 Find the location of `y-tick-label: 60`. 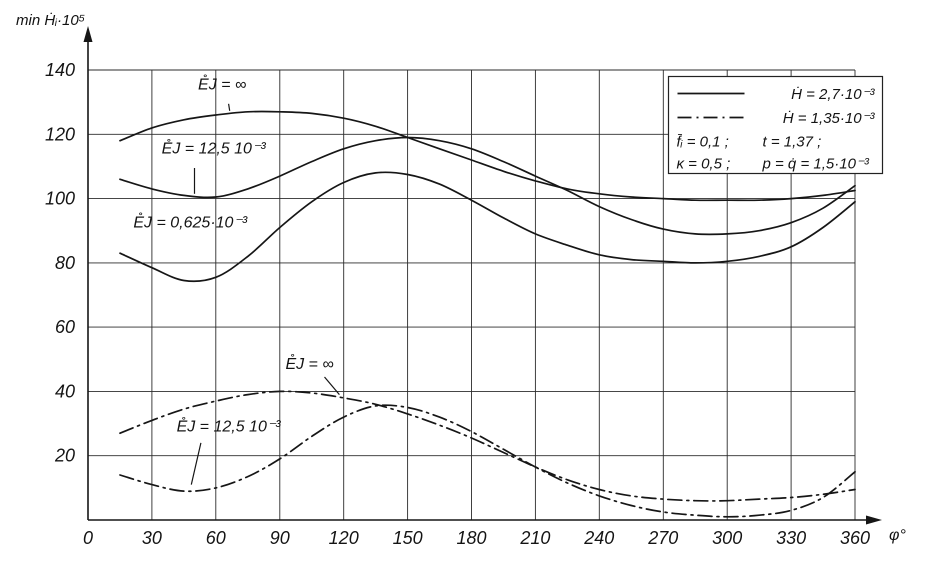

y-tick-label: 60 is located at coordinates (65, 327).